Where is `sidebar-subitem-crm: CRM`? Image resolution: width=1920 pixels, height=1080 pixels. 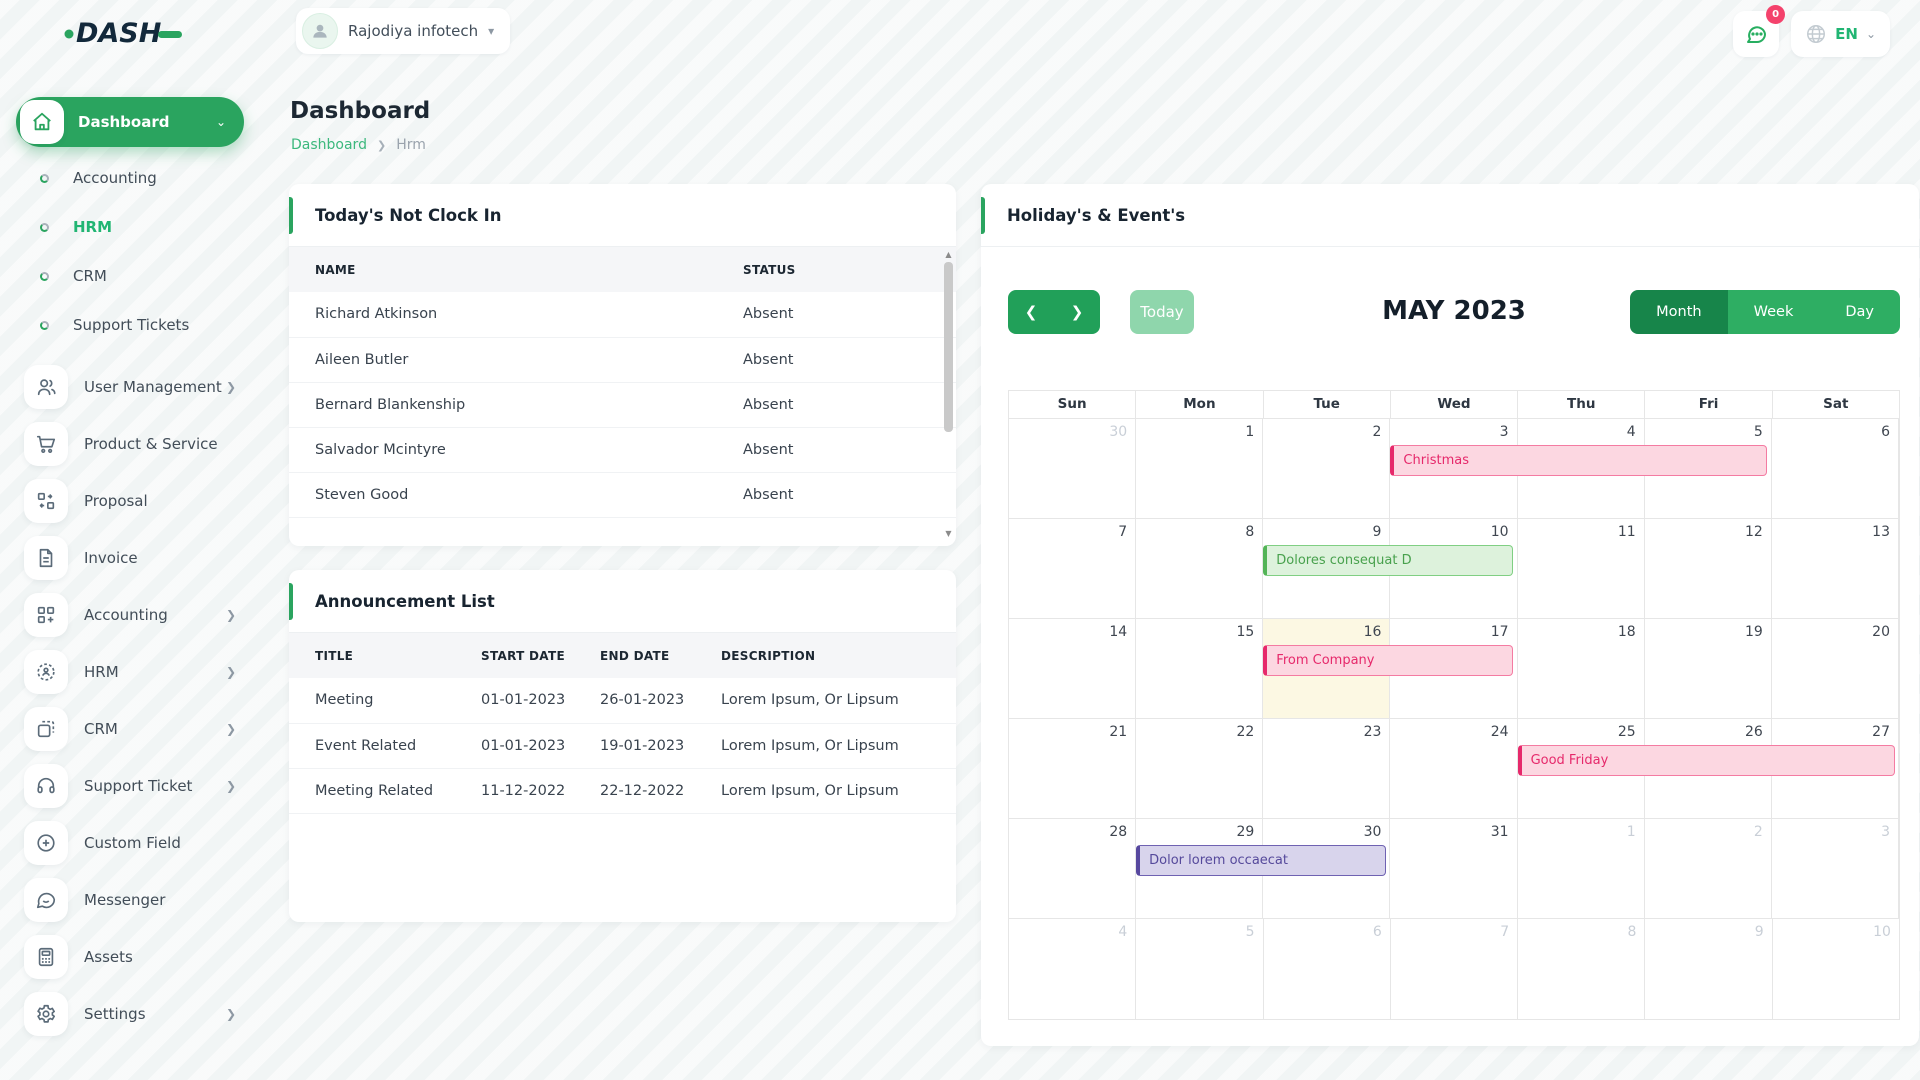 sidebar-subitem-crm: CRM is located at coordinates (131, 276).